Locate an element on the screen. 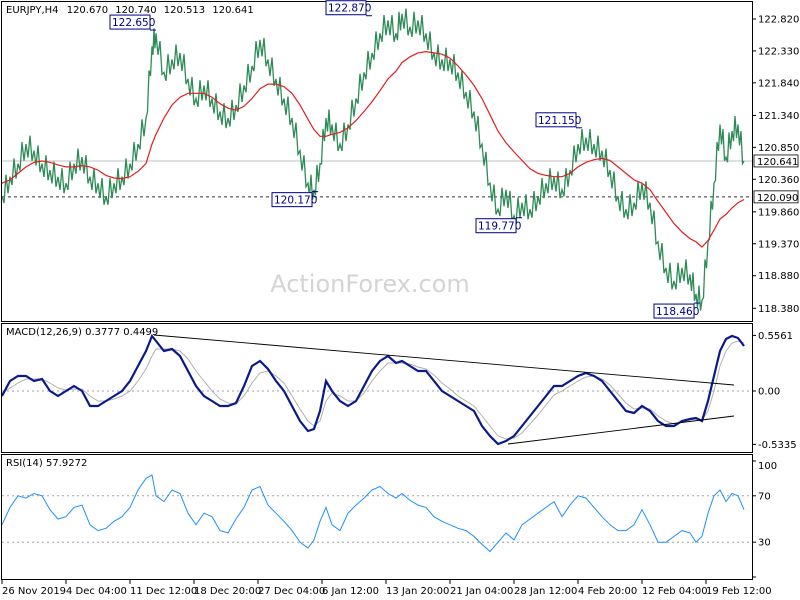  rsi-title: RSI(14) 57.9272 is located at coordinates (46, 463).